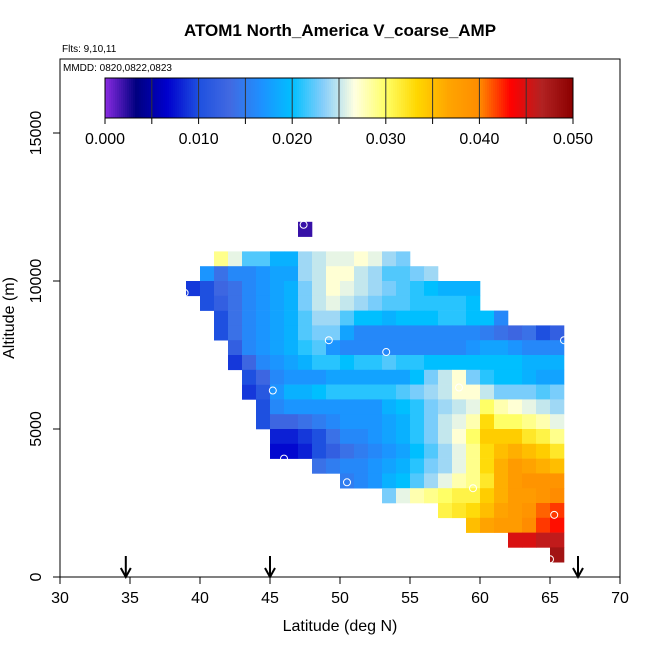  Describe the element at coordinates (105, 139) in the screenshot. I see `colorbar-tick-label: 0.000` at that location.